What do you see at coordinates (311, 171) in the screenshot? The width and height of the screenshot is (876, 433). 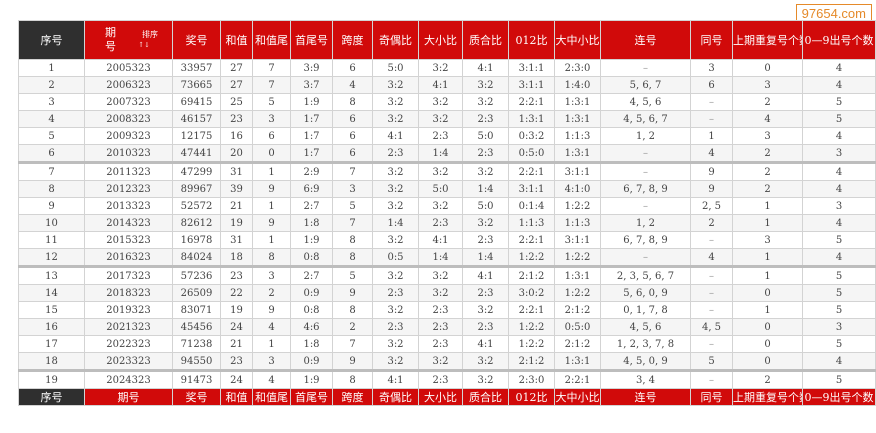 I see `cell-first-last: 2:9` at bounding box center [311, 171].